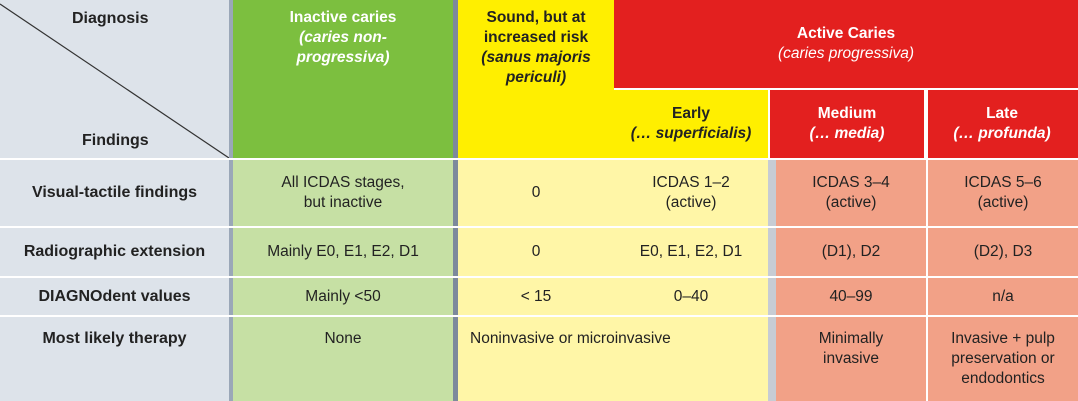 The width and height of the screenshot is (1078, 401). What do you see at coordinates (613, 359) in the screenshot?
I see `cell-therapy-sound-early: Noninvasive or microinvasive` at bounding box center [613, 359].